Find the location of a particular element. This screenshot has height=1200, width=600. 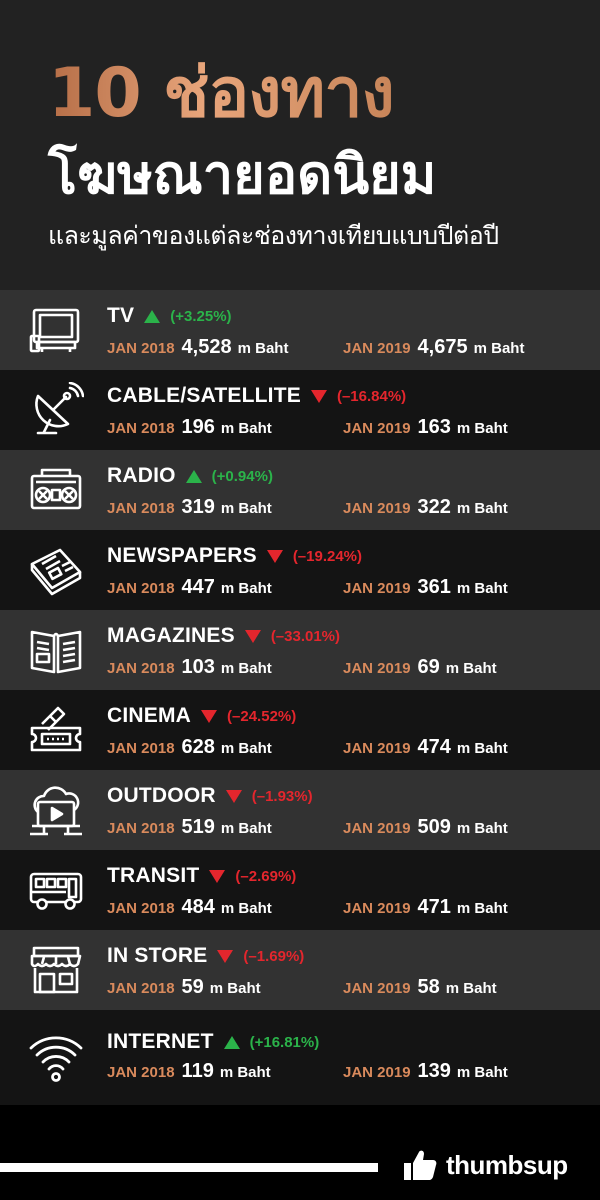

value-jan2019: JAN 2019 58 m Baht is located at coordinates (420, 989).